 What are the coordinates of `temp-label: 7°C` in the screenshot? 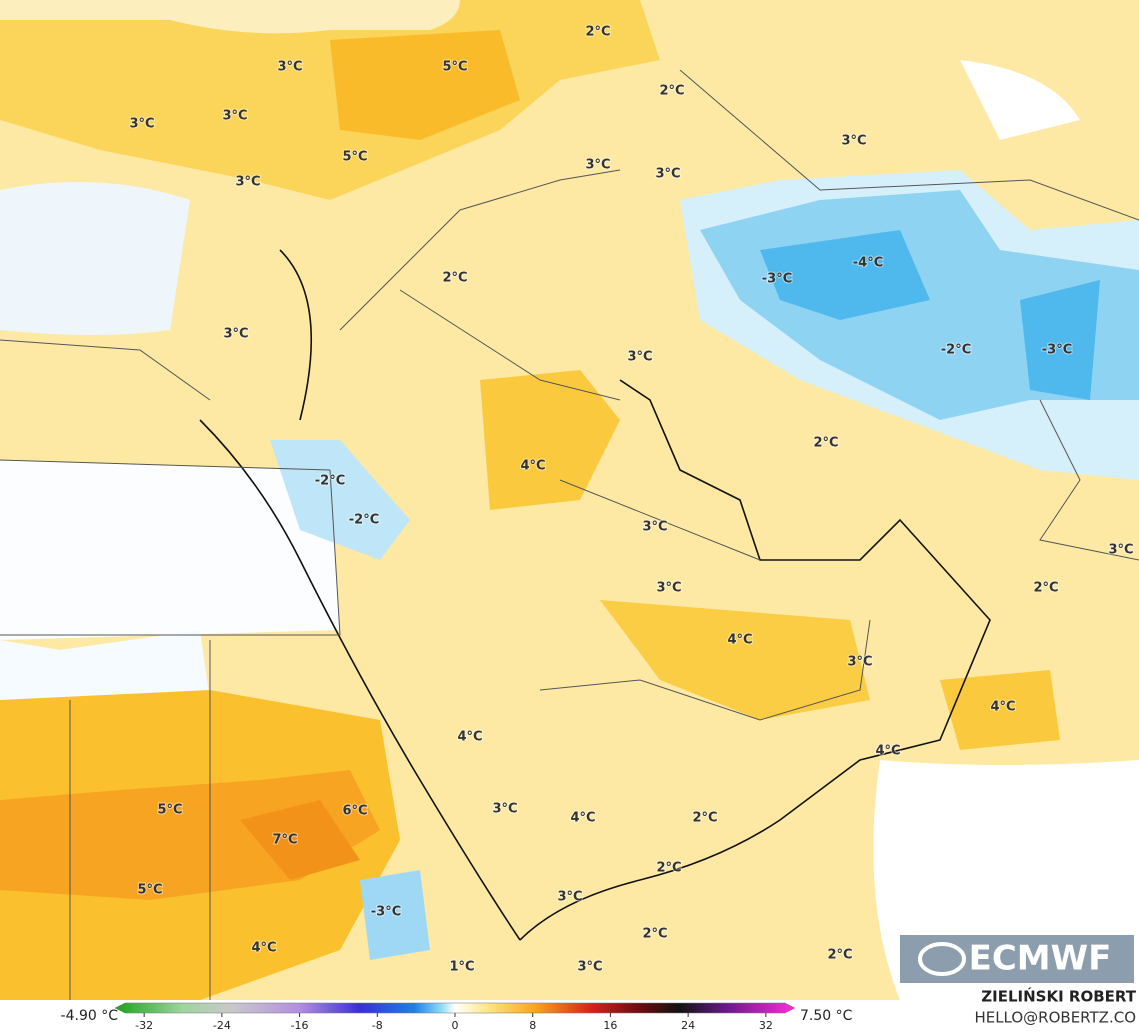 It's located at (284, 840).